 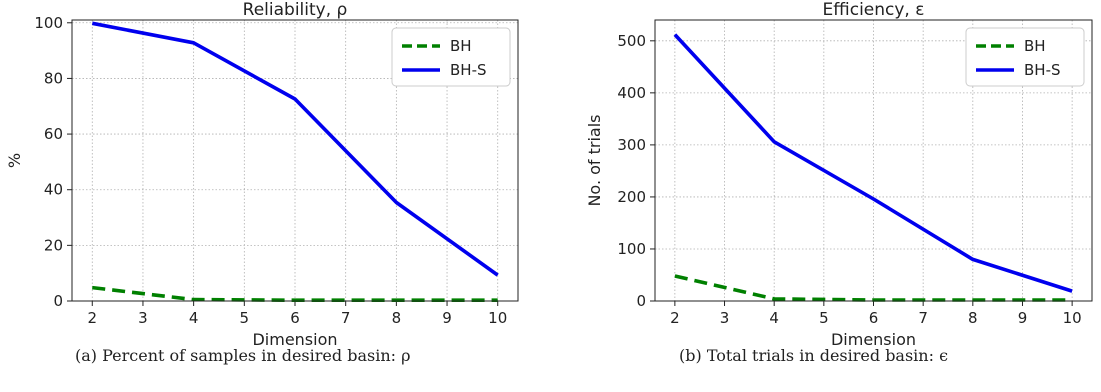 What do you see at coordinates (874, 10) in the screenshot?
I see `chart-title: Efficiency, ε` at bounding box center [874, 10].